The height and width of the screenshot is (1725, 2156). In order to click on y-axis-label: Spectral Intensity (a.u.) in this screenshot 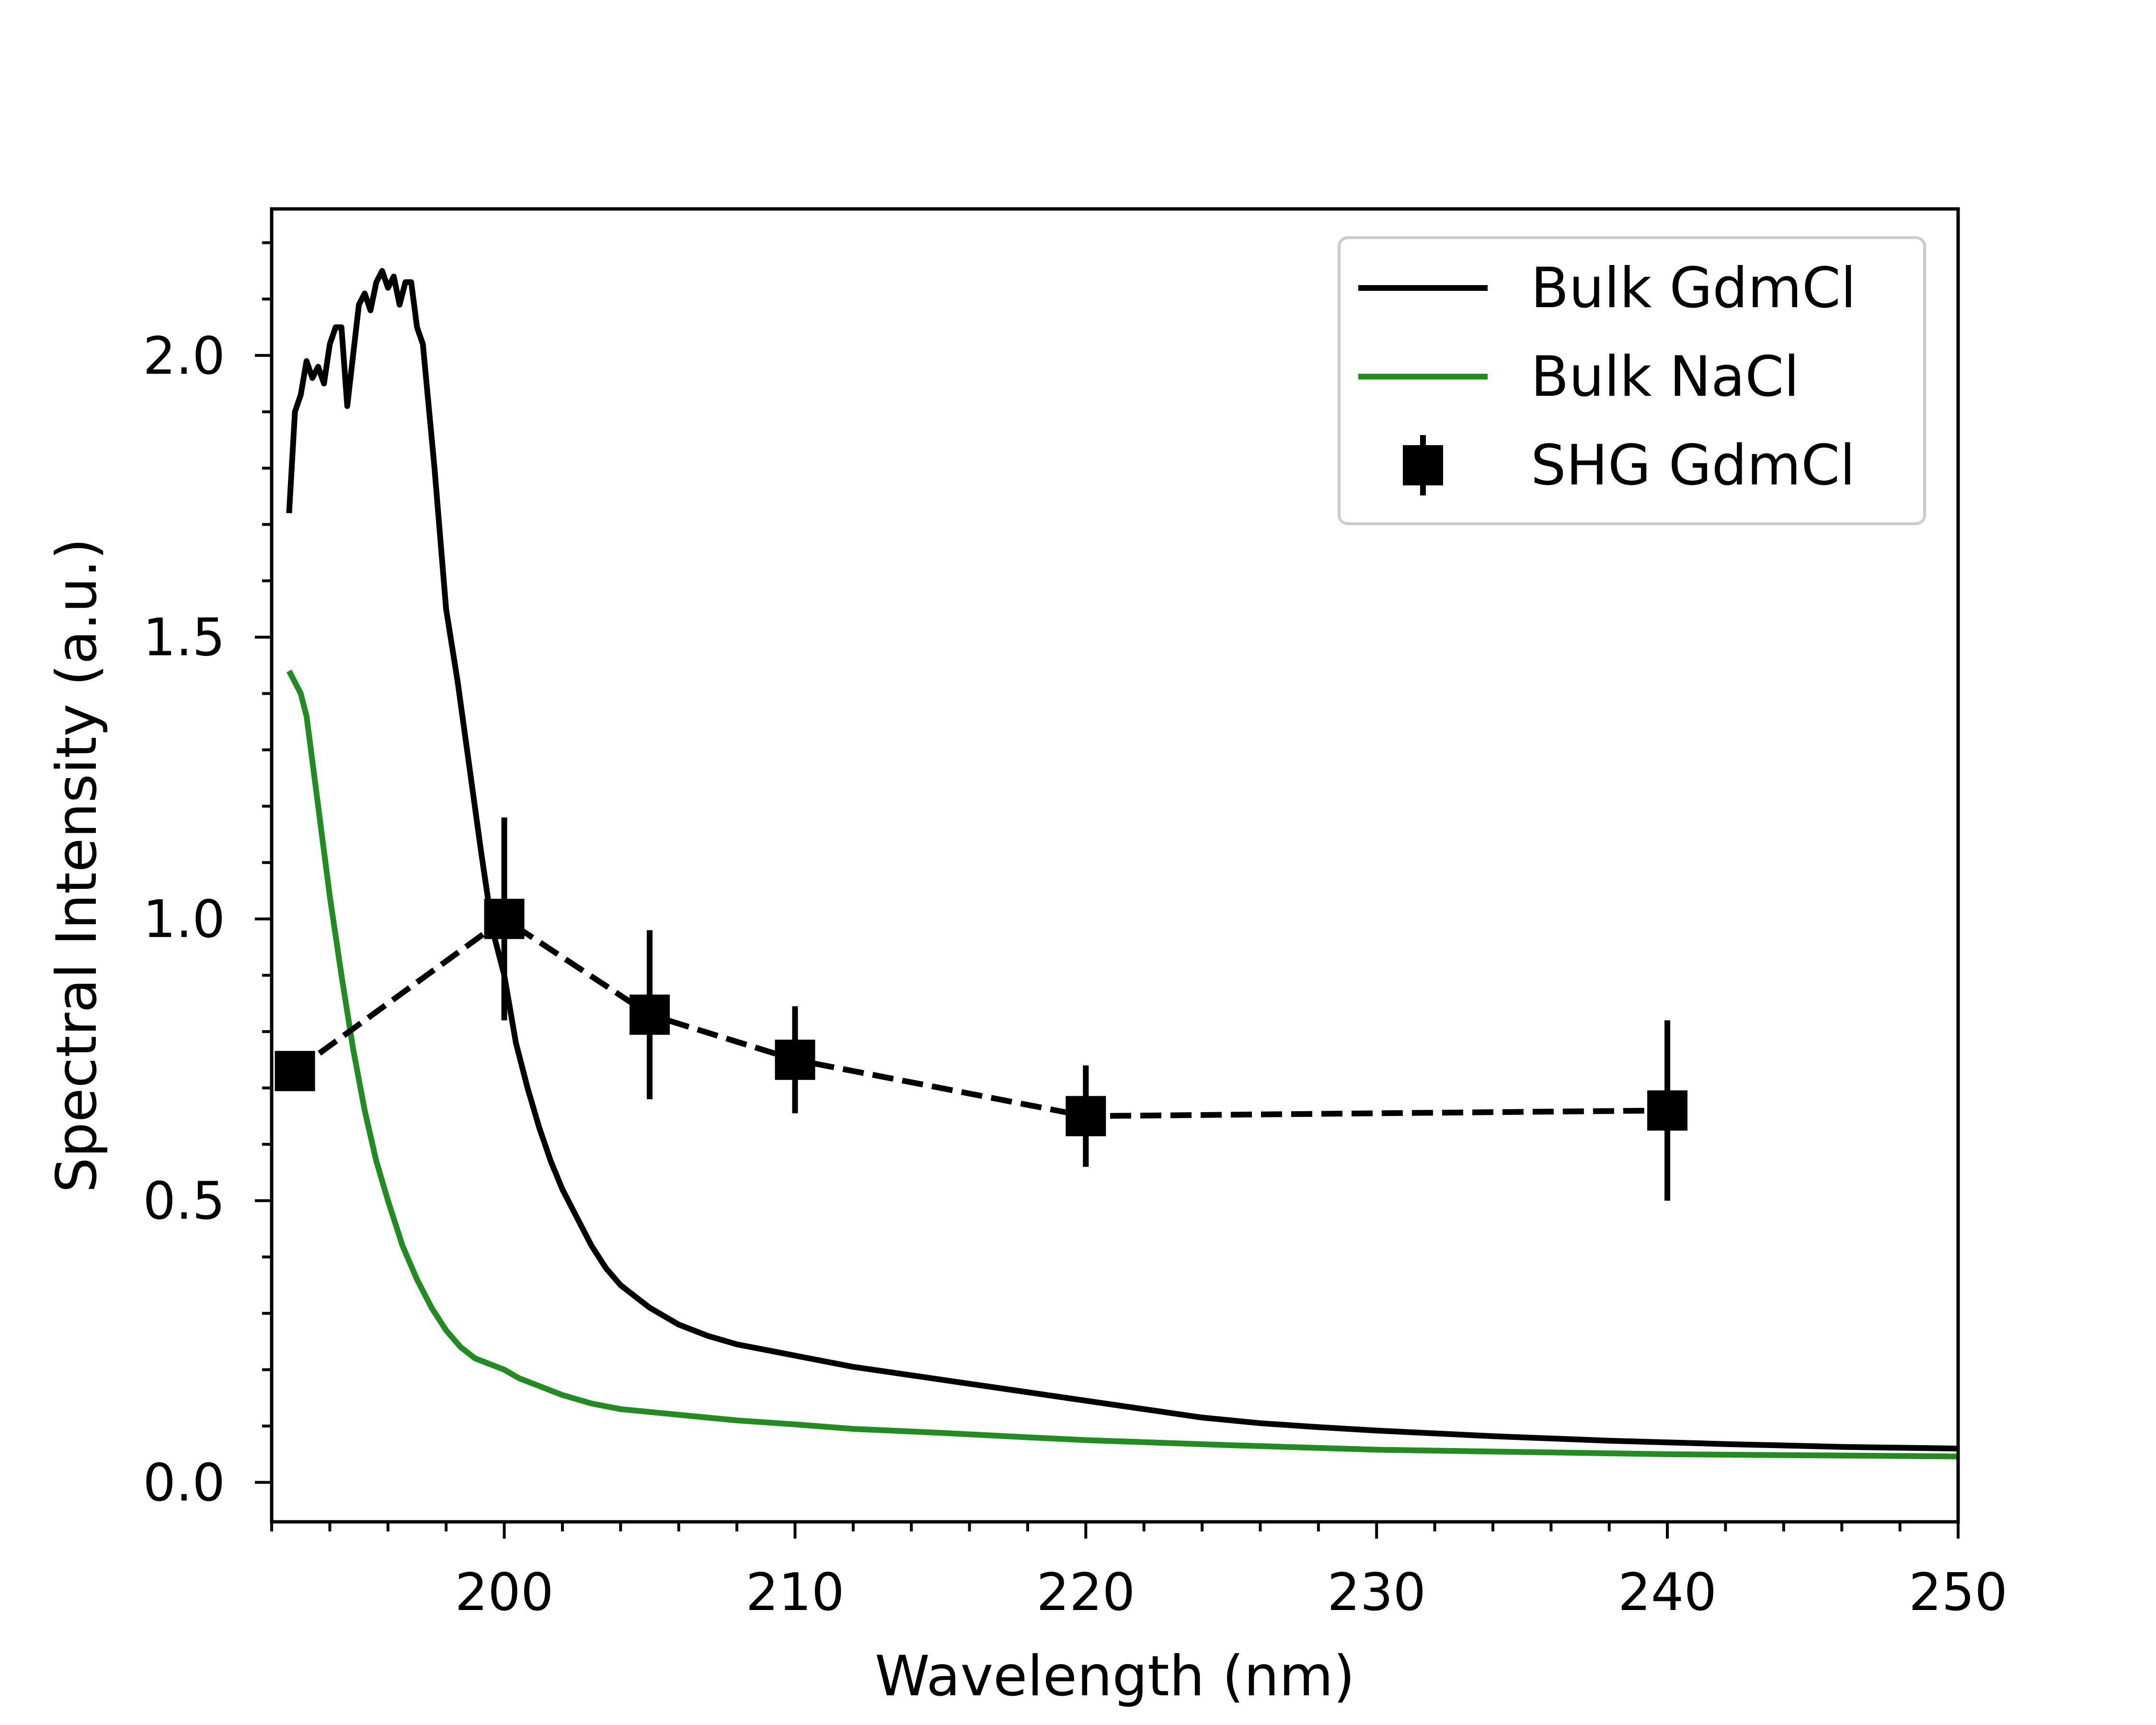, I will do `click(77, 865)`.